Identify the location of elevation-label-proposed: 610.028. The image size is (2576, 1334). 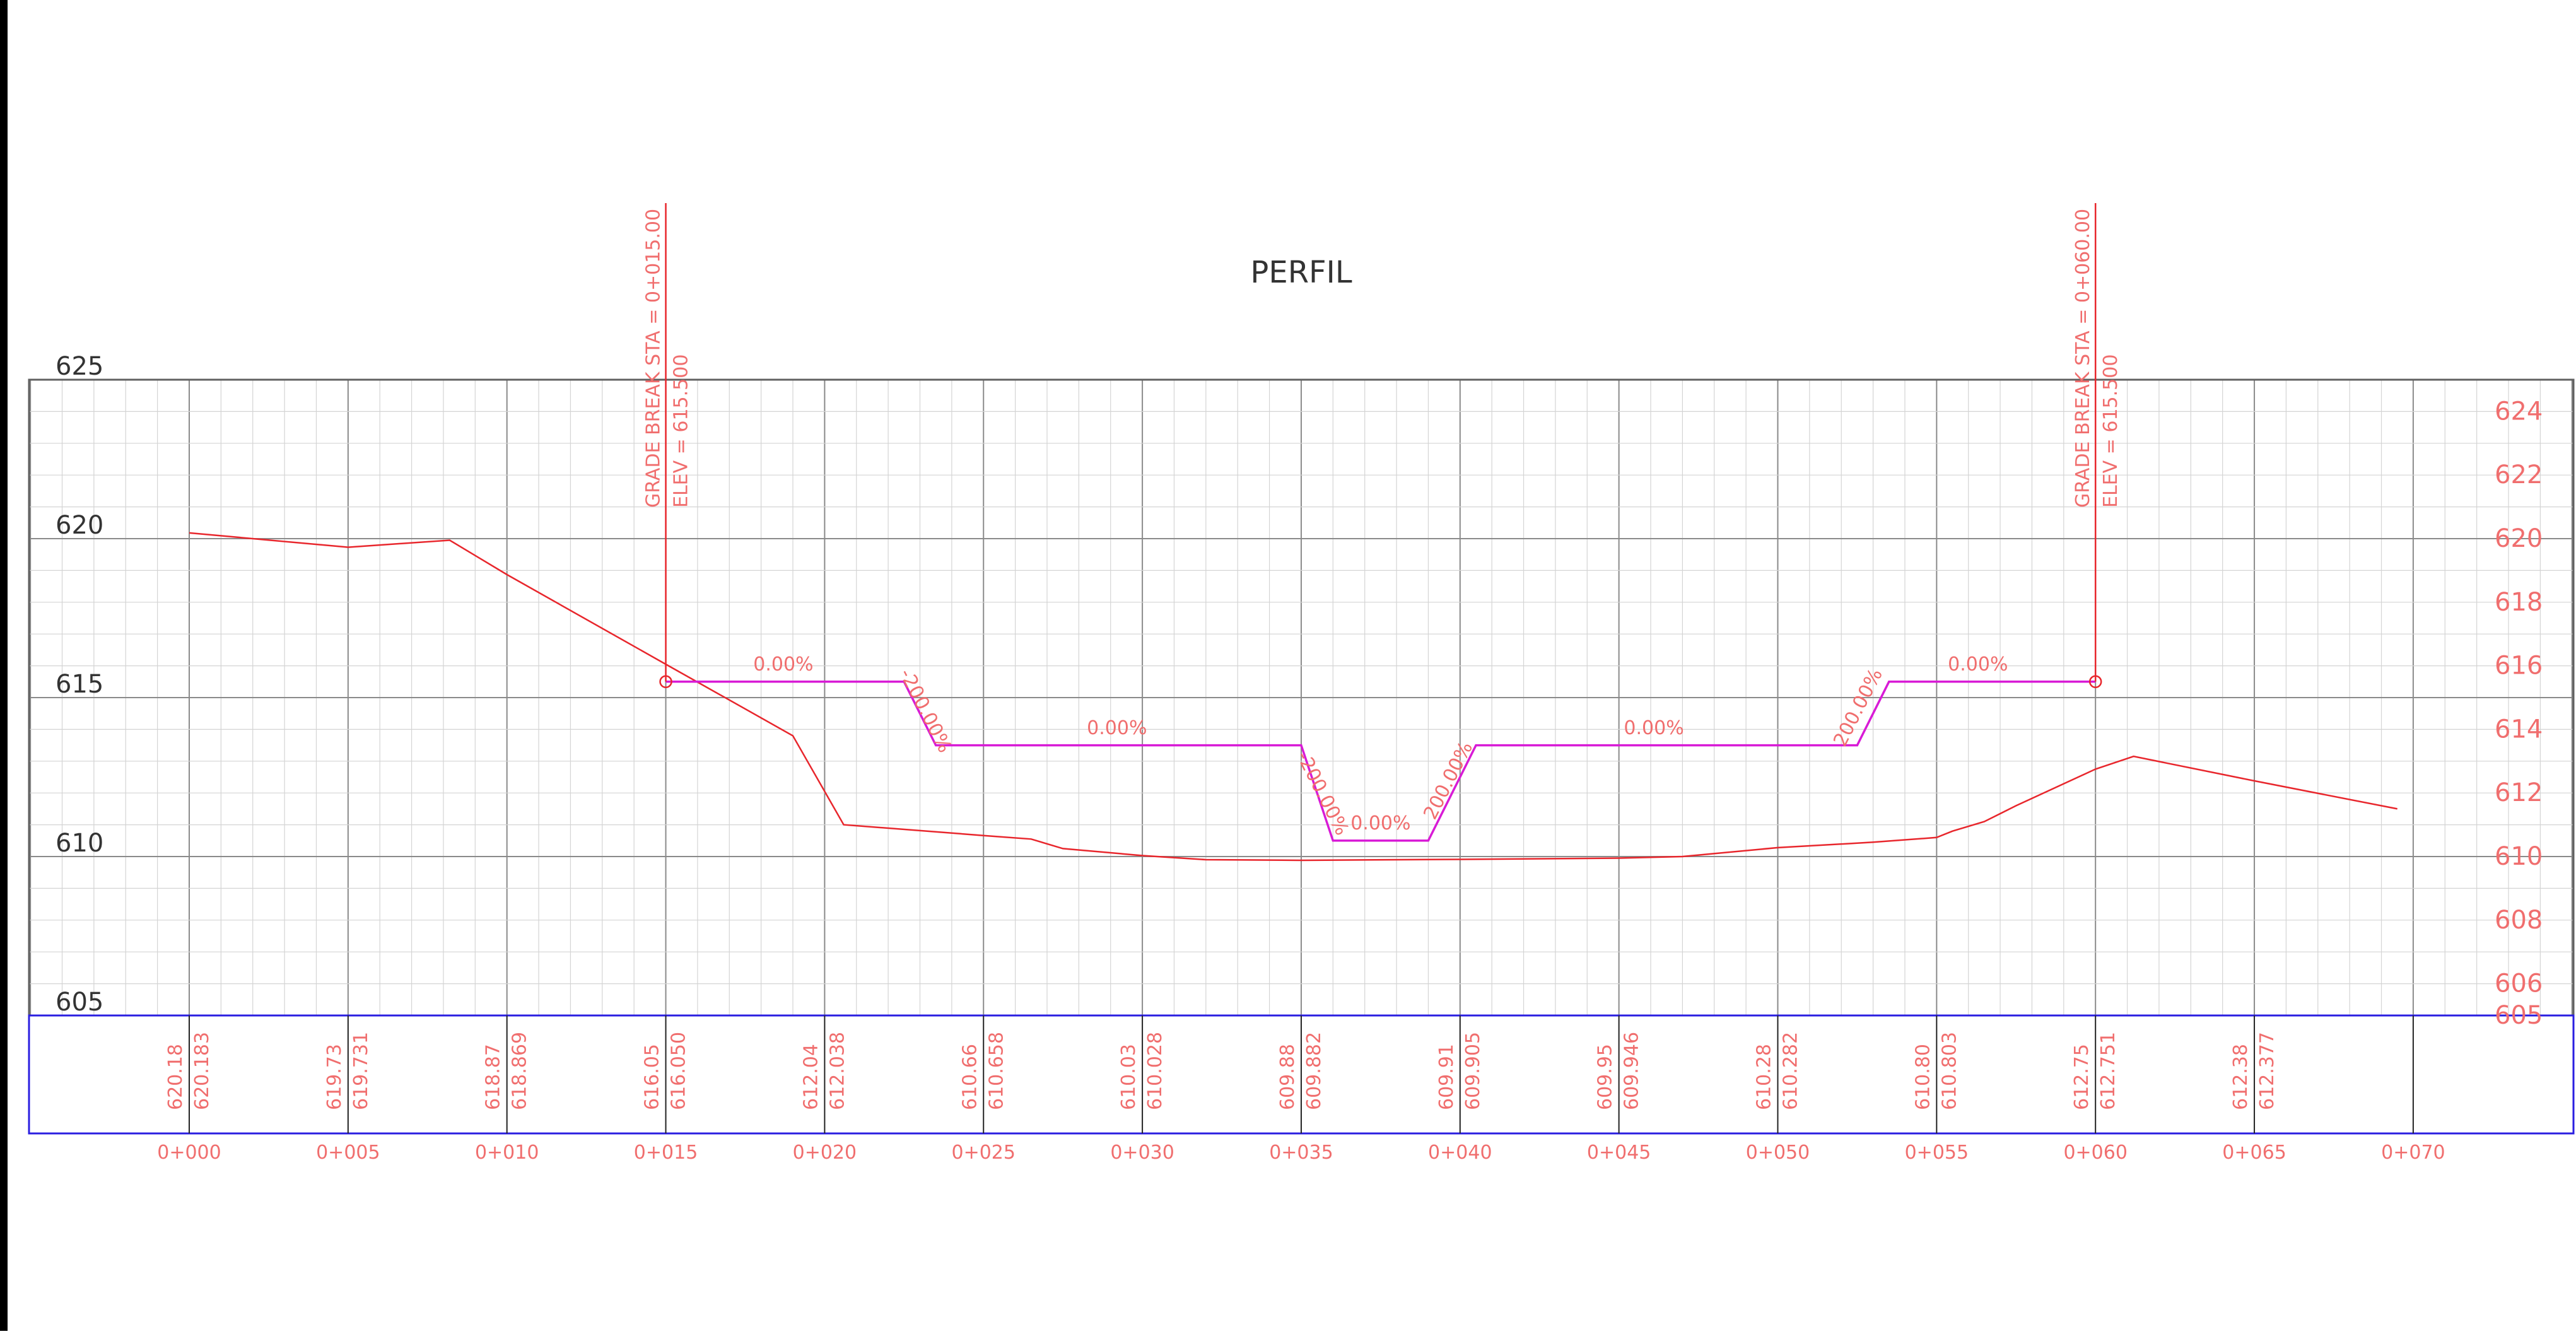
(1155, 1071).